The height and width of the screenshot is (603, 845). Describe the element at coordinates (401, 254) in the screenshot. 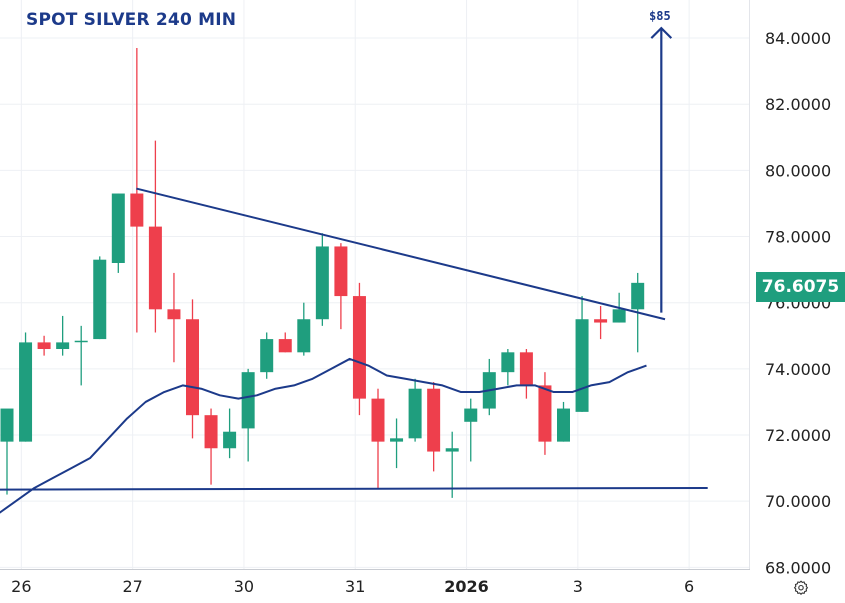

I see `descending-resistance-line` at that location.